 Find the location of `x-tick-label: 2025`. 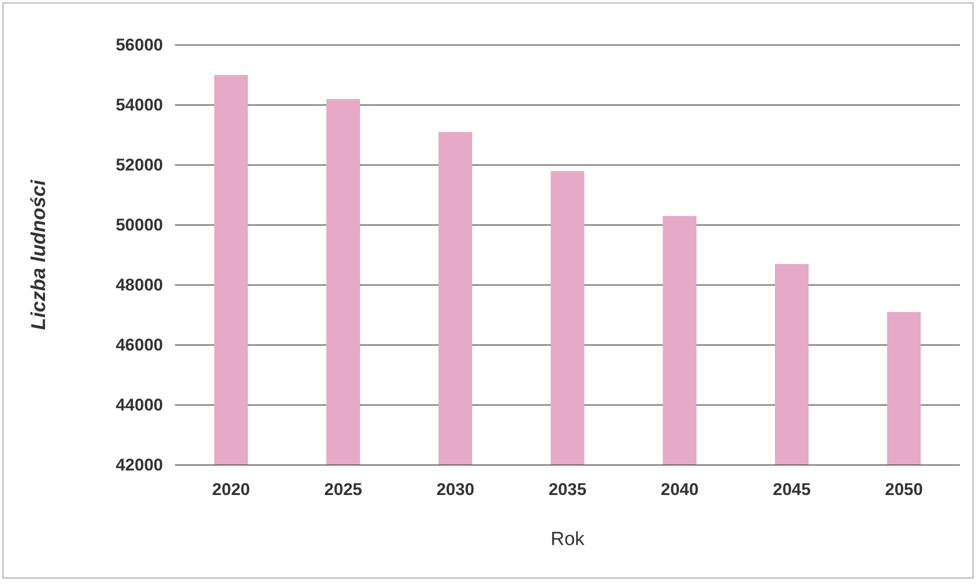

x-tick-label: 2025 is located at coordinates (343, 490).